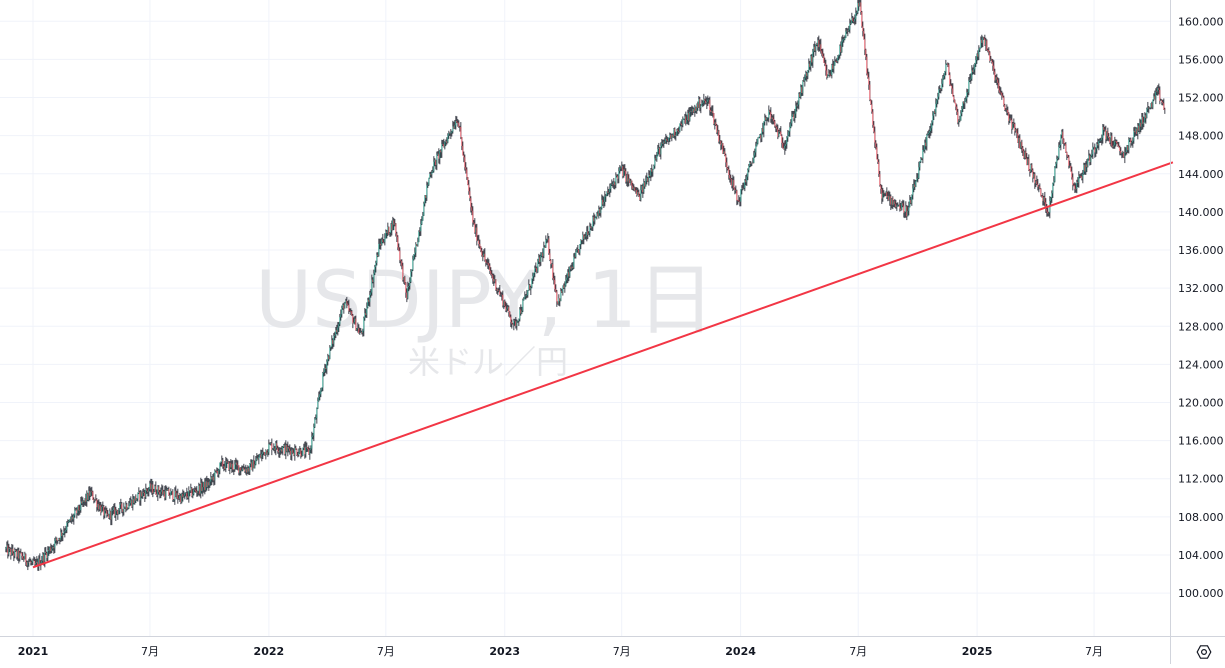 The width and height of the screenshot is (1225, 668). What do you see at coordinates (1204, 652) in the screenshot?
I see `chart-settings-button` at bounding box center [1204, 652].